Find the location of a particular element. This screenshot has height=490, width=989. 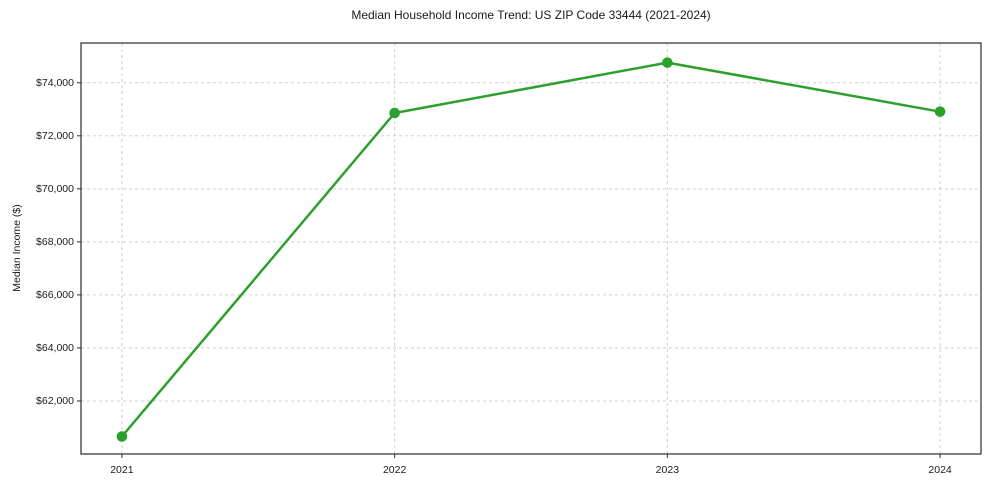

y-tick-label: $66,000 is located at coordinates (55, 294).